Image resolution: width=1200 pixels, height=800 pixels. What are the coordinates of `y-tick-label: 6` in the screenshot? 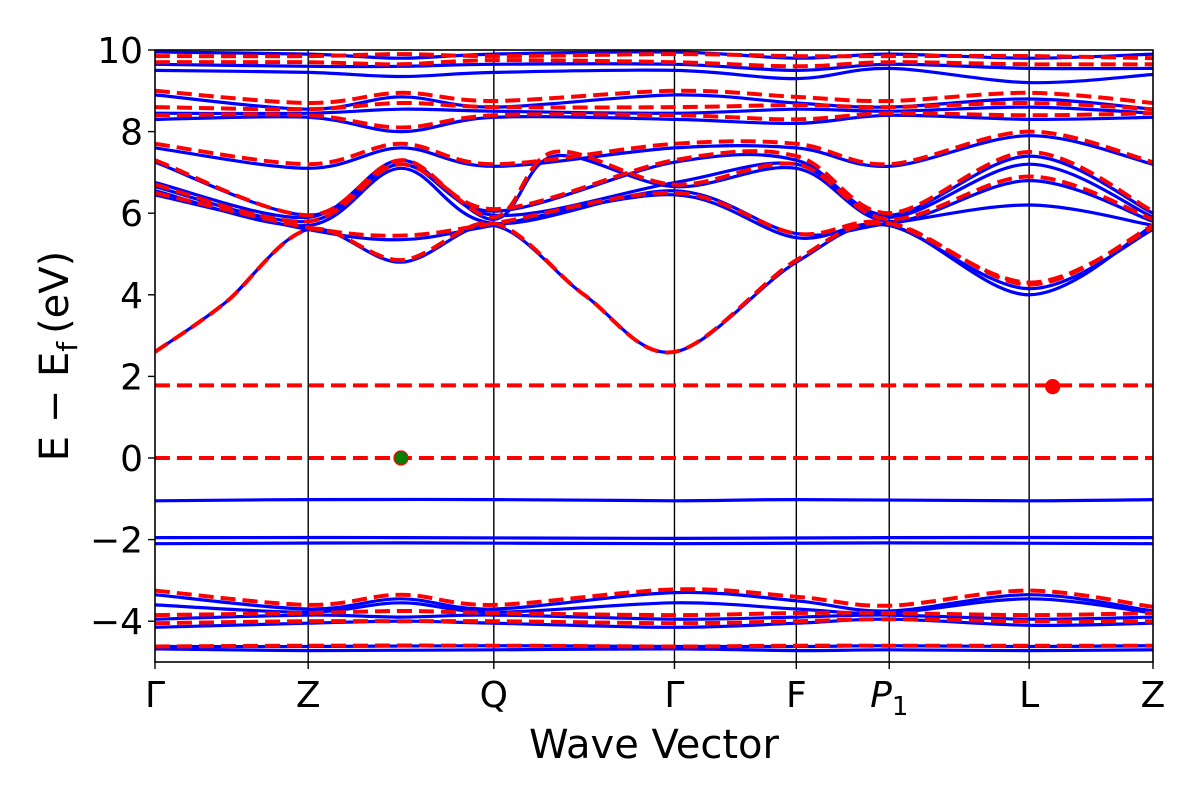 It's located at (131, 214).